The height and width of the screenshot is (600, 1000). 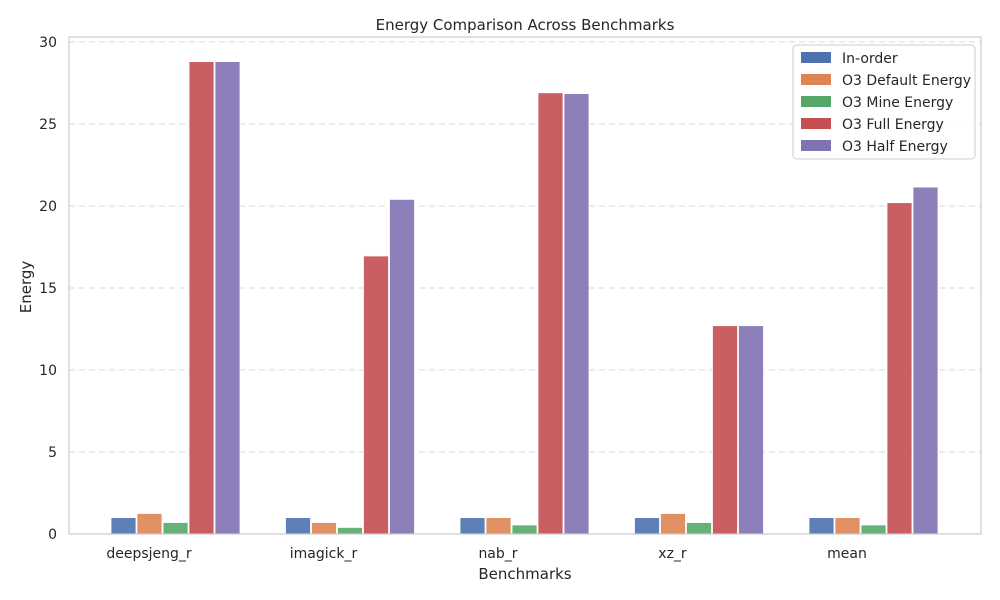 I want to click on x-tick-label: imagick_r, so click(x=324, y=554).